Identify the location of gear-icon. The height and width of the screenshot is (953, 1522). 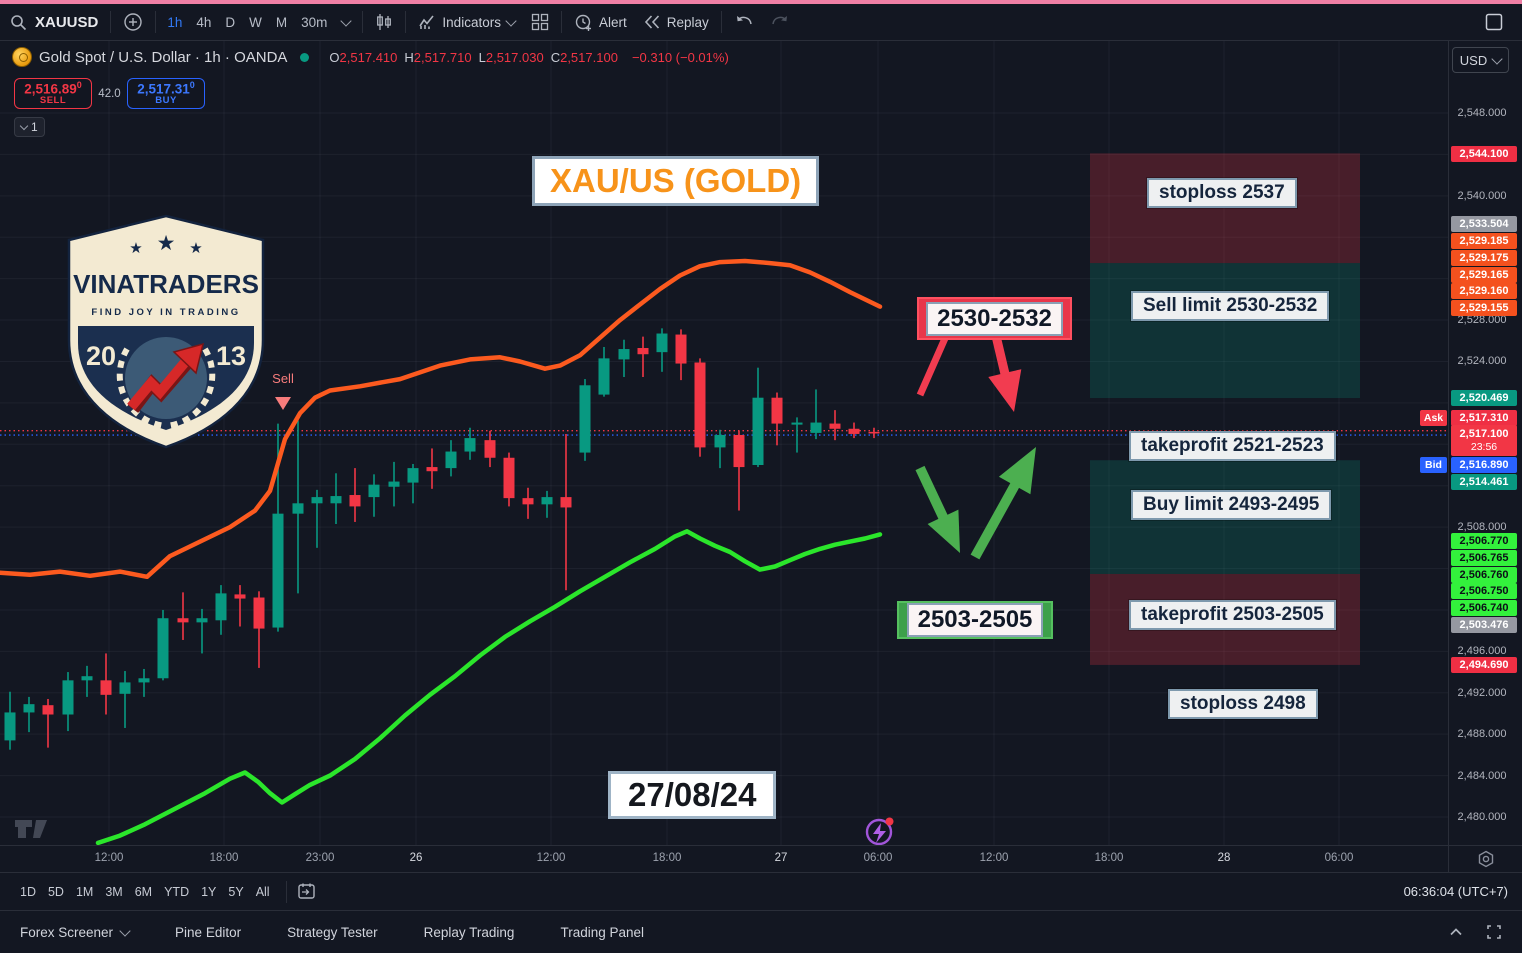
(1486, 859).